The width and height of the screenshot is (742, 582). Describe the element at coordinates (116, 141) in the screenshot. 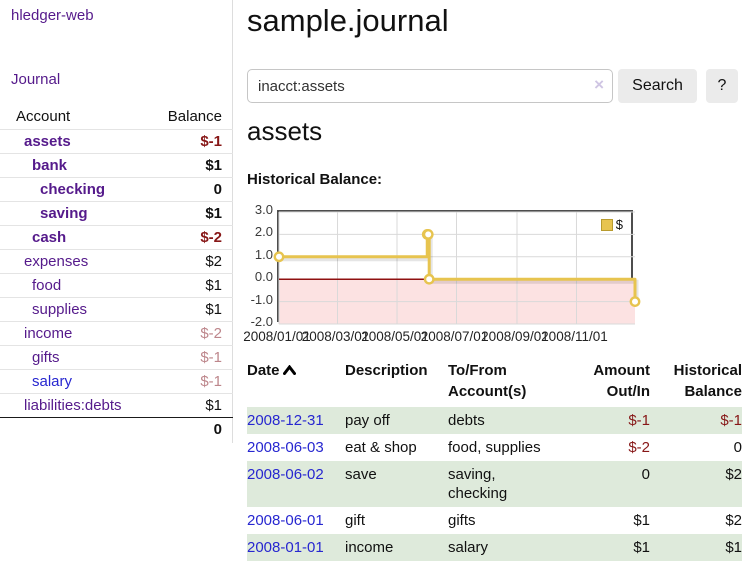

I see `account-row: assets $-1` at that location.